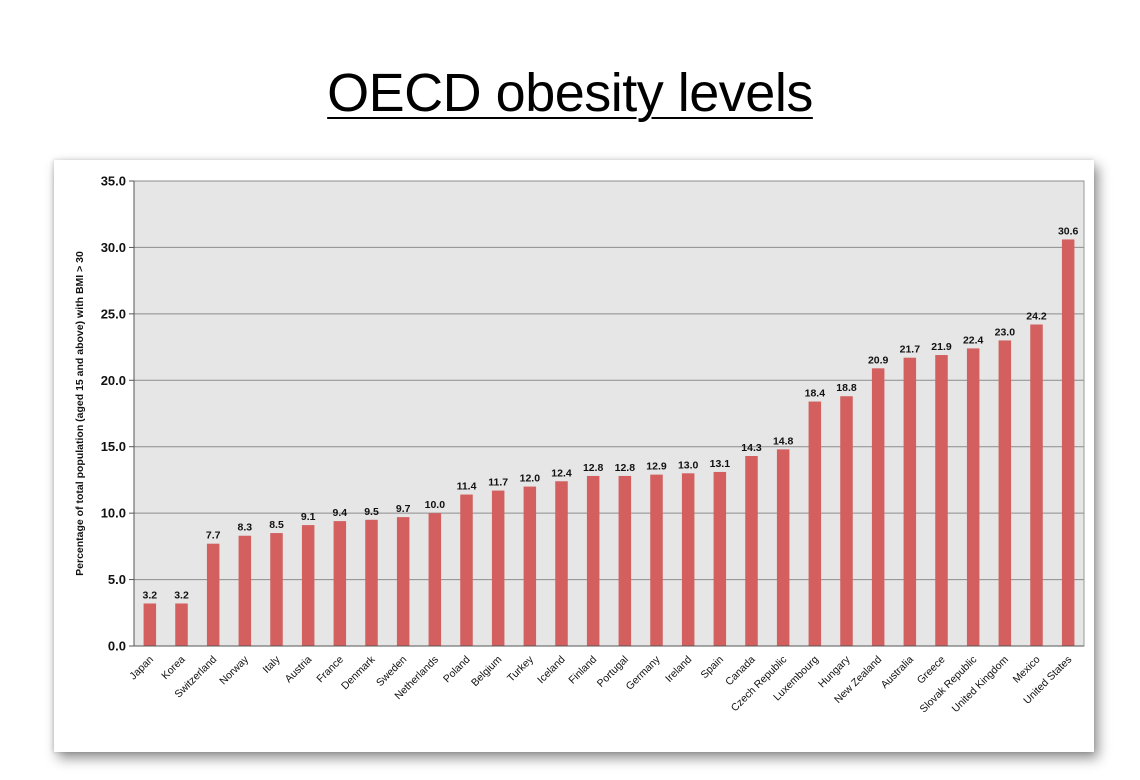 Image resolution: width=1140 pixels, height=780 pixels. Describe the element at coordinates (299, 670) in the screenshot. I see `x-tick-label: Austria` at that location.